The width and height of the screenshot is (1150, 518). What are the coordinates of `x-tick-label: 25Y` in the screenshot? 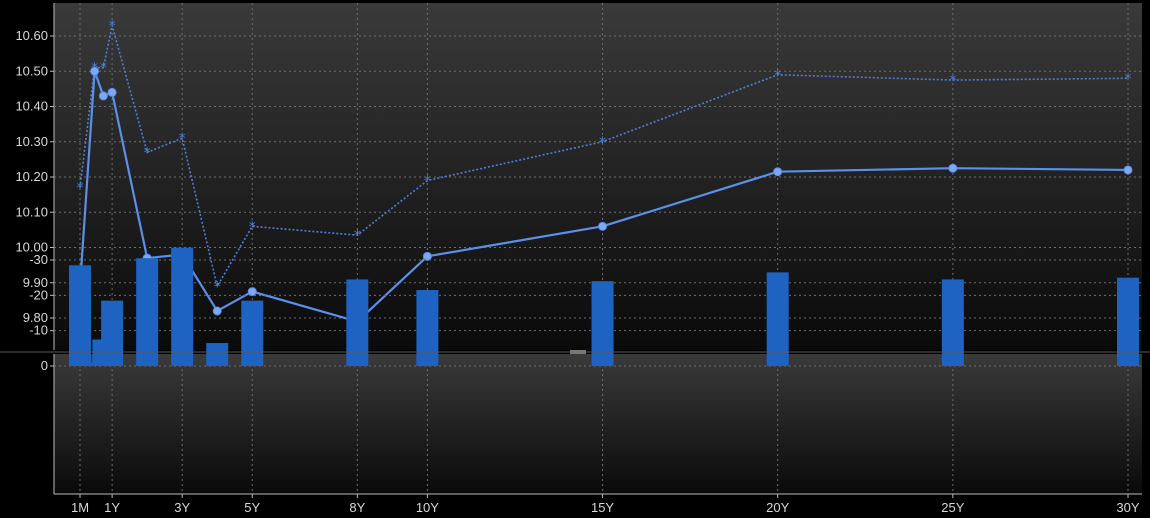 It's located at (952, 507).